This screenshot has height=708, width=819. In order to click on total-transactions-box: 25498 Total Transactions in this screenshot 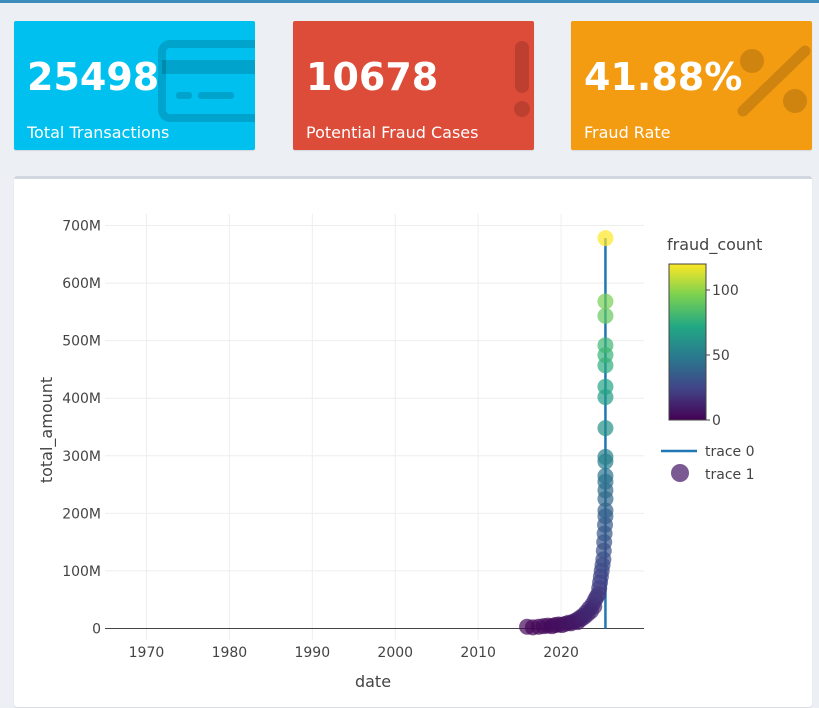, I will do `click(134, 85)`.